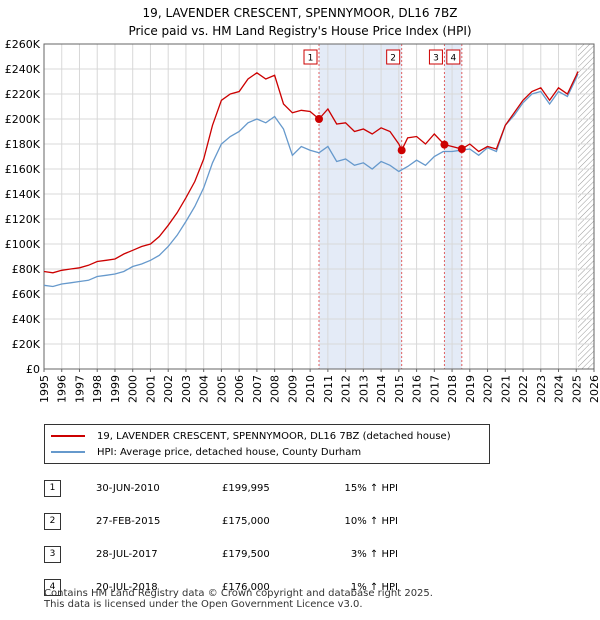 The height and width of the screenshot is (620, 600). What do you see at coordinates (115, 389) in the screenshot?
I see `x-tick-label: 1999` at bounding box center [115, 389].